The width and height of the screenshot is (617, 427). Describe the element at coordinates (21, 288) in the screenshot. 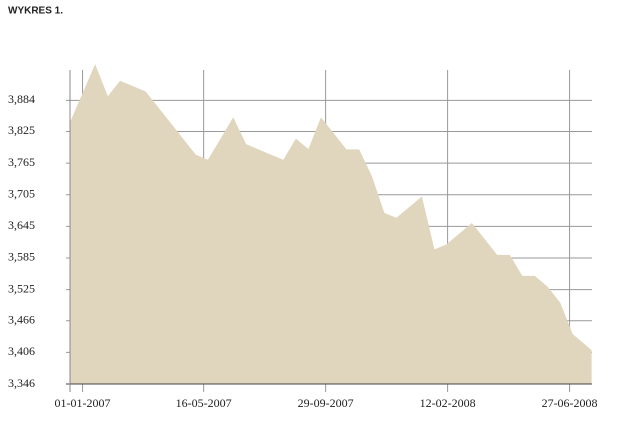

I see `y-tick-label: 3,525` at that location.